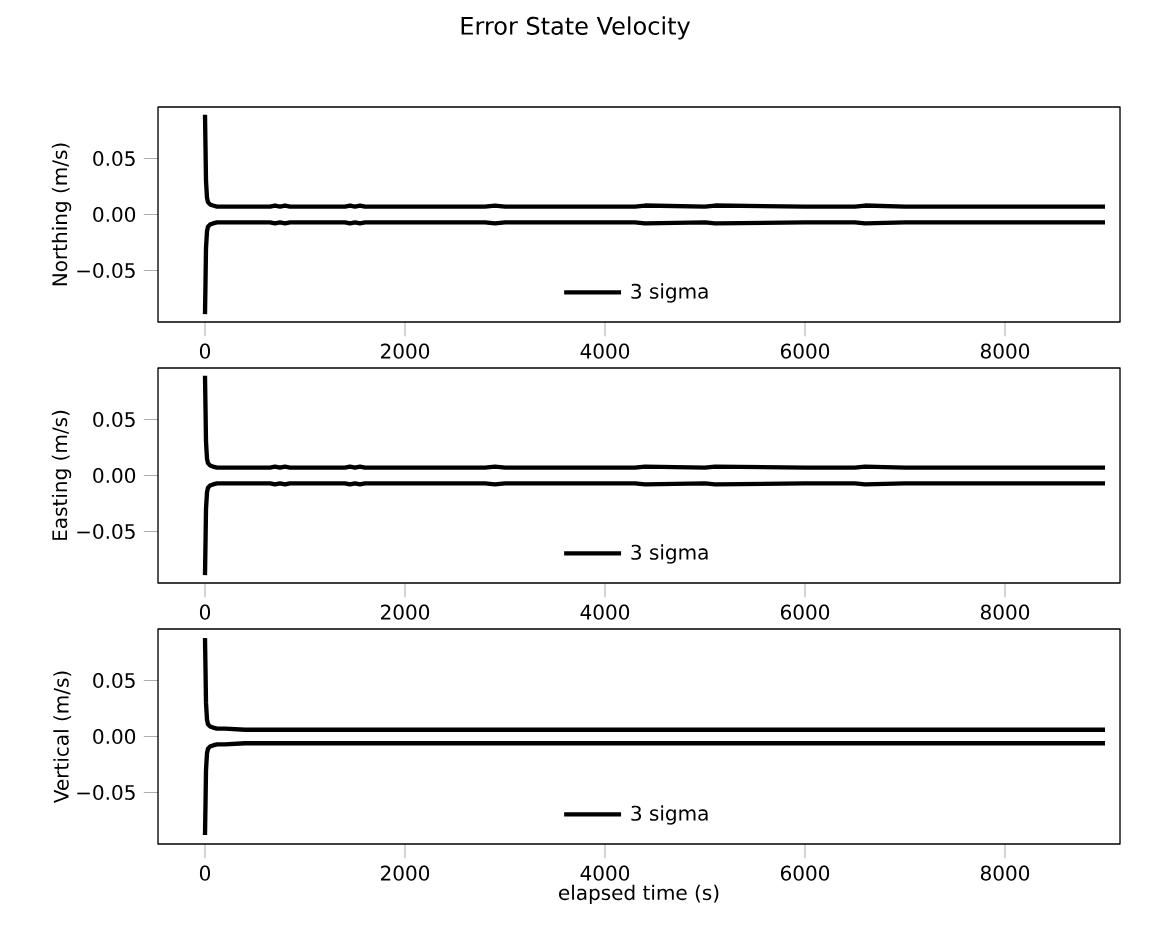 This screenshot has height=935, width=1151. Describe the element at coordinates (576, 28) in the screenshot. I see `chart-title: Error State Velocity` at that location.